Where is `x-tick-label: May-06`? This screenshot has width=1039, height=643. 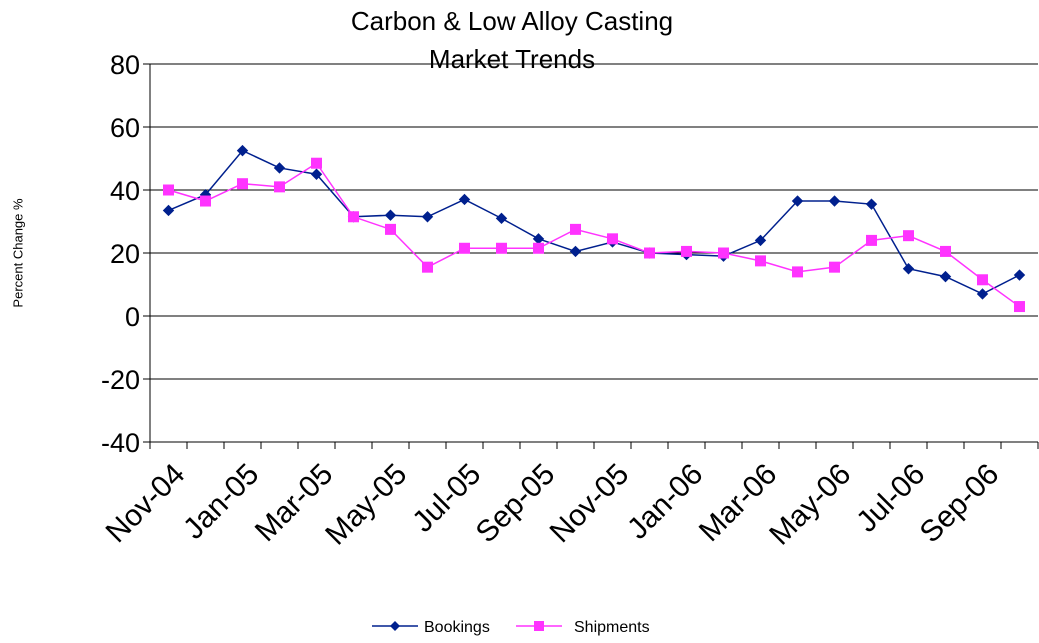
x-tick-label: May-06 is located at coordinates (810, 505).